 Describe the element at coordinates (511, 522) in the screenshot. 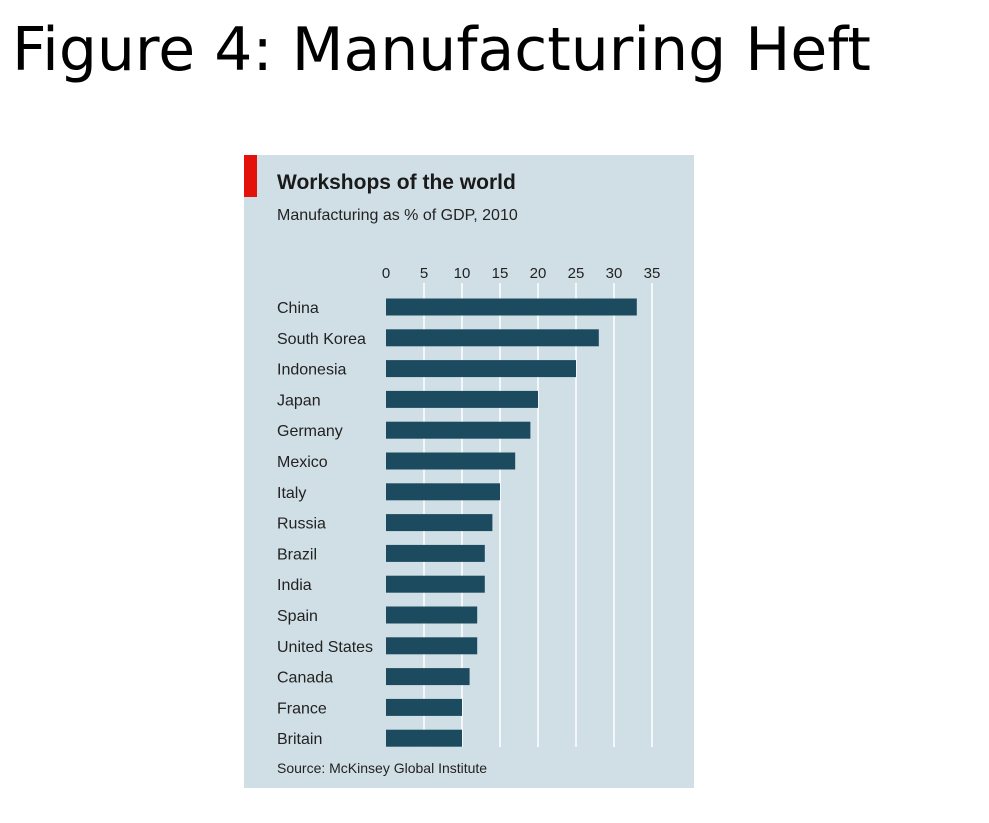

I see `bars` at that location.